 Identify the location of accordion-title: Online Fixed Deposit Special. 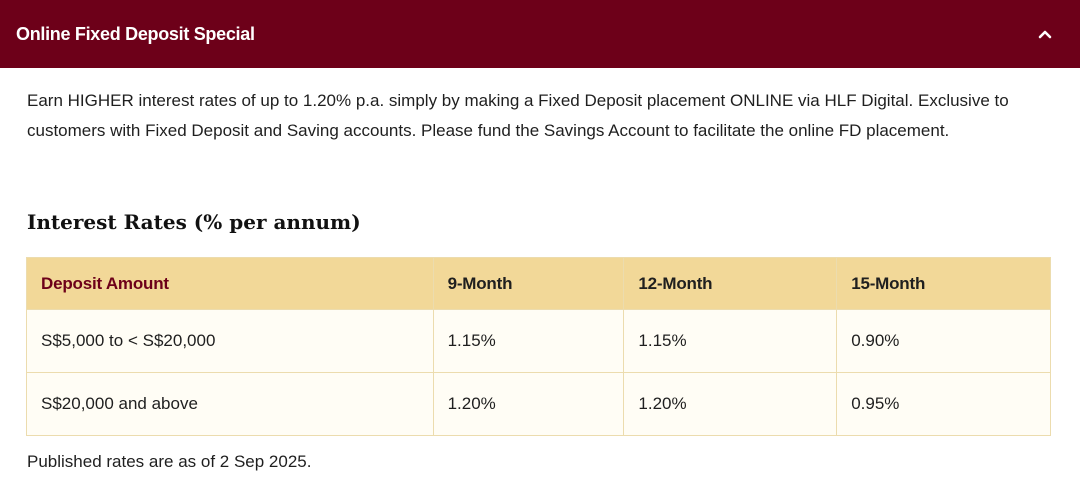
(135, 33).